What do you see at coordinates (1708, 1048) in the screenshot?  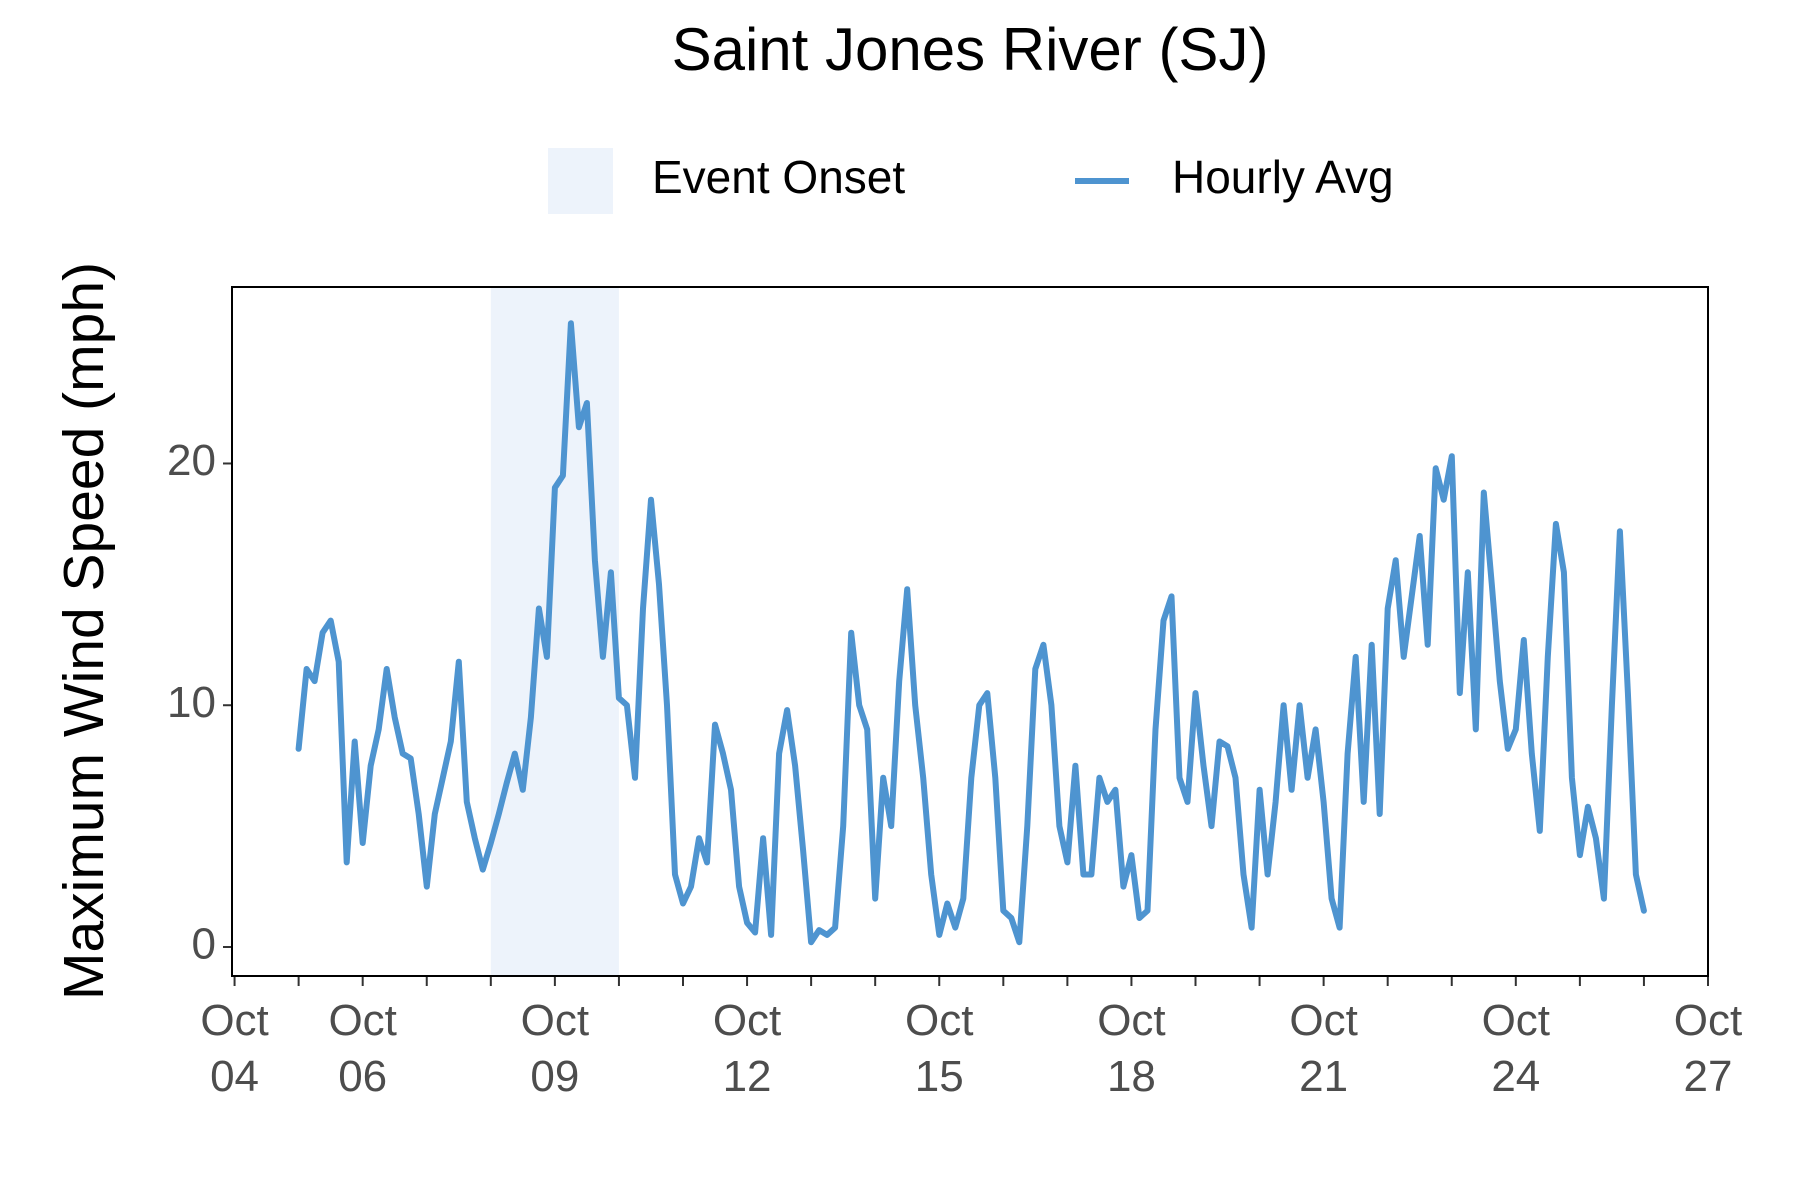 I see `x-tick-label: Oct 27` at bounding box center [1708, 1048].